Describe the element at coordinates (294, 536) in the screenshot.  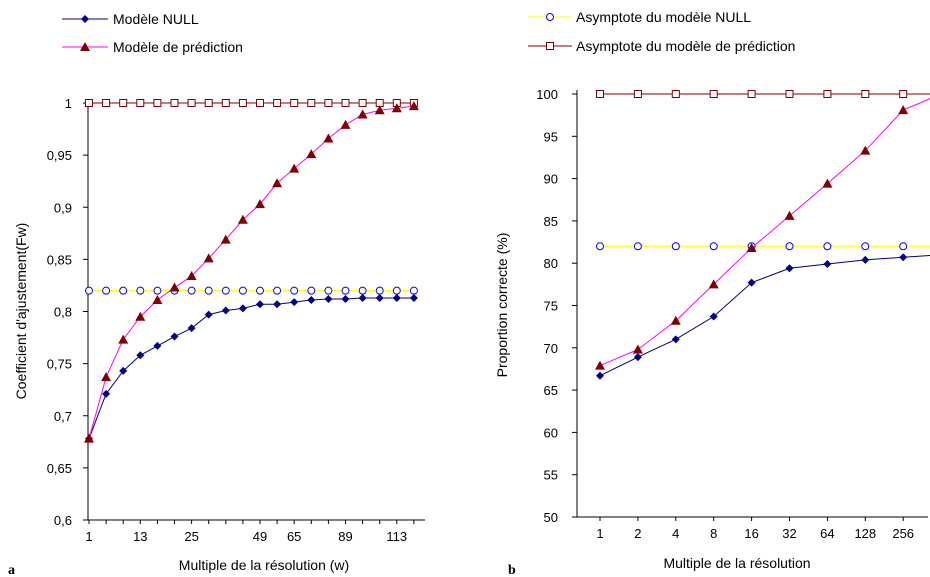
I see `x-tick-label: 65` at that location.